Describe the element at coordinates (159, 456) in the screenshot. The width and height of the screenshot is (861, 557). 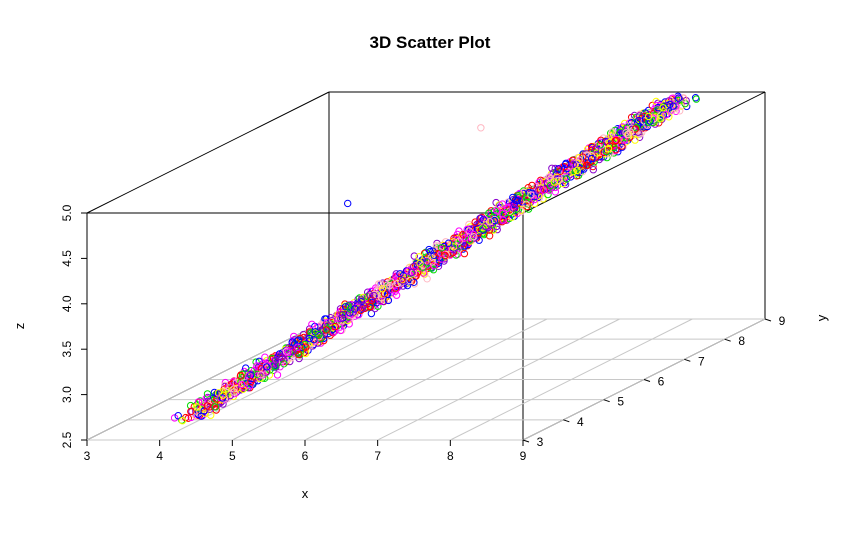
I see `x-tick-label: 4` at that location.